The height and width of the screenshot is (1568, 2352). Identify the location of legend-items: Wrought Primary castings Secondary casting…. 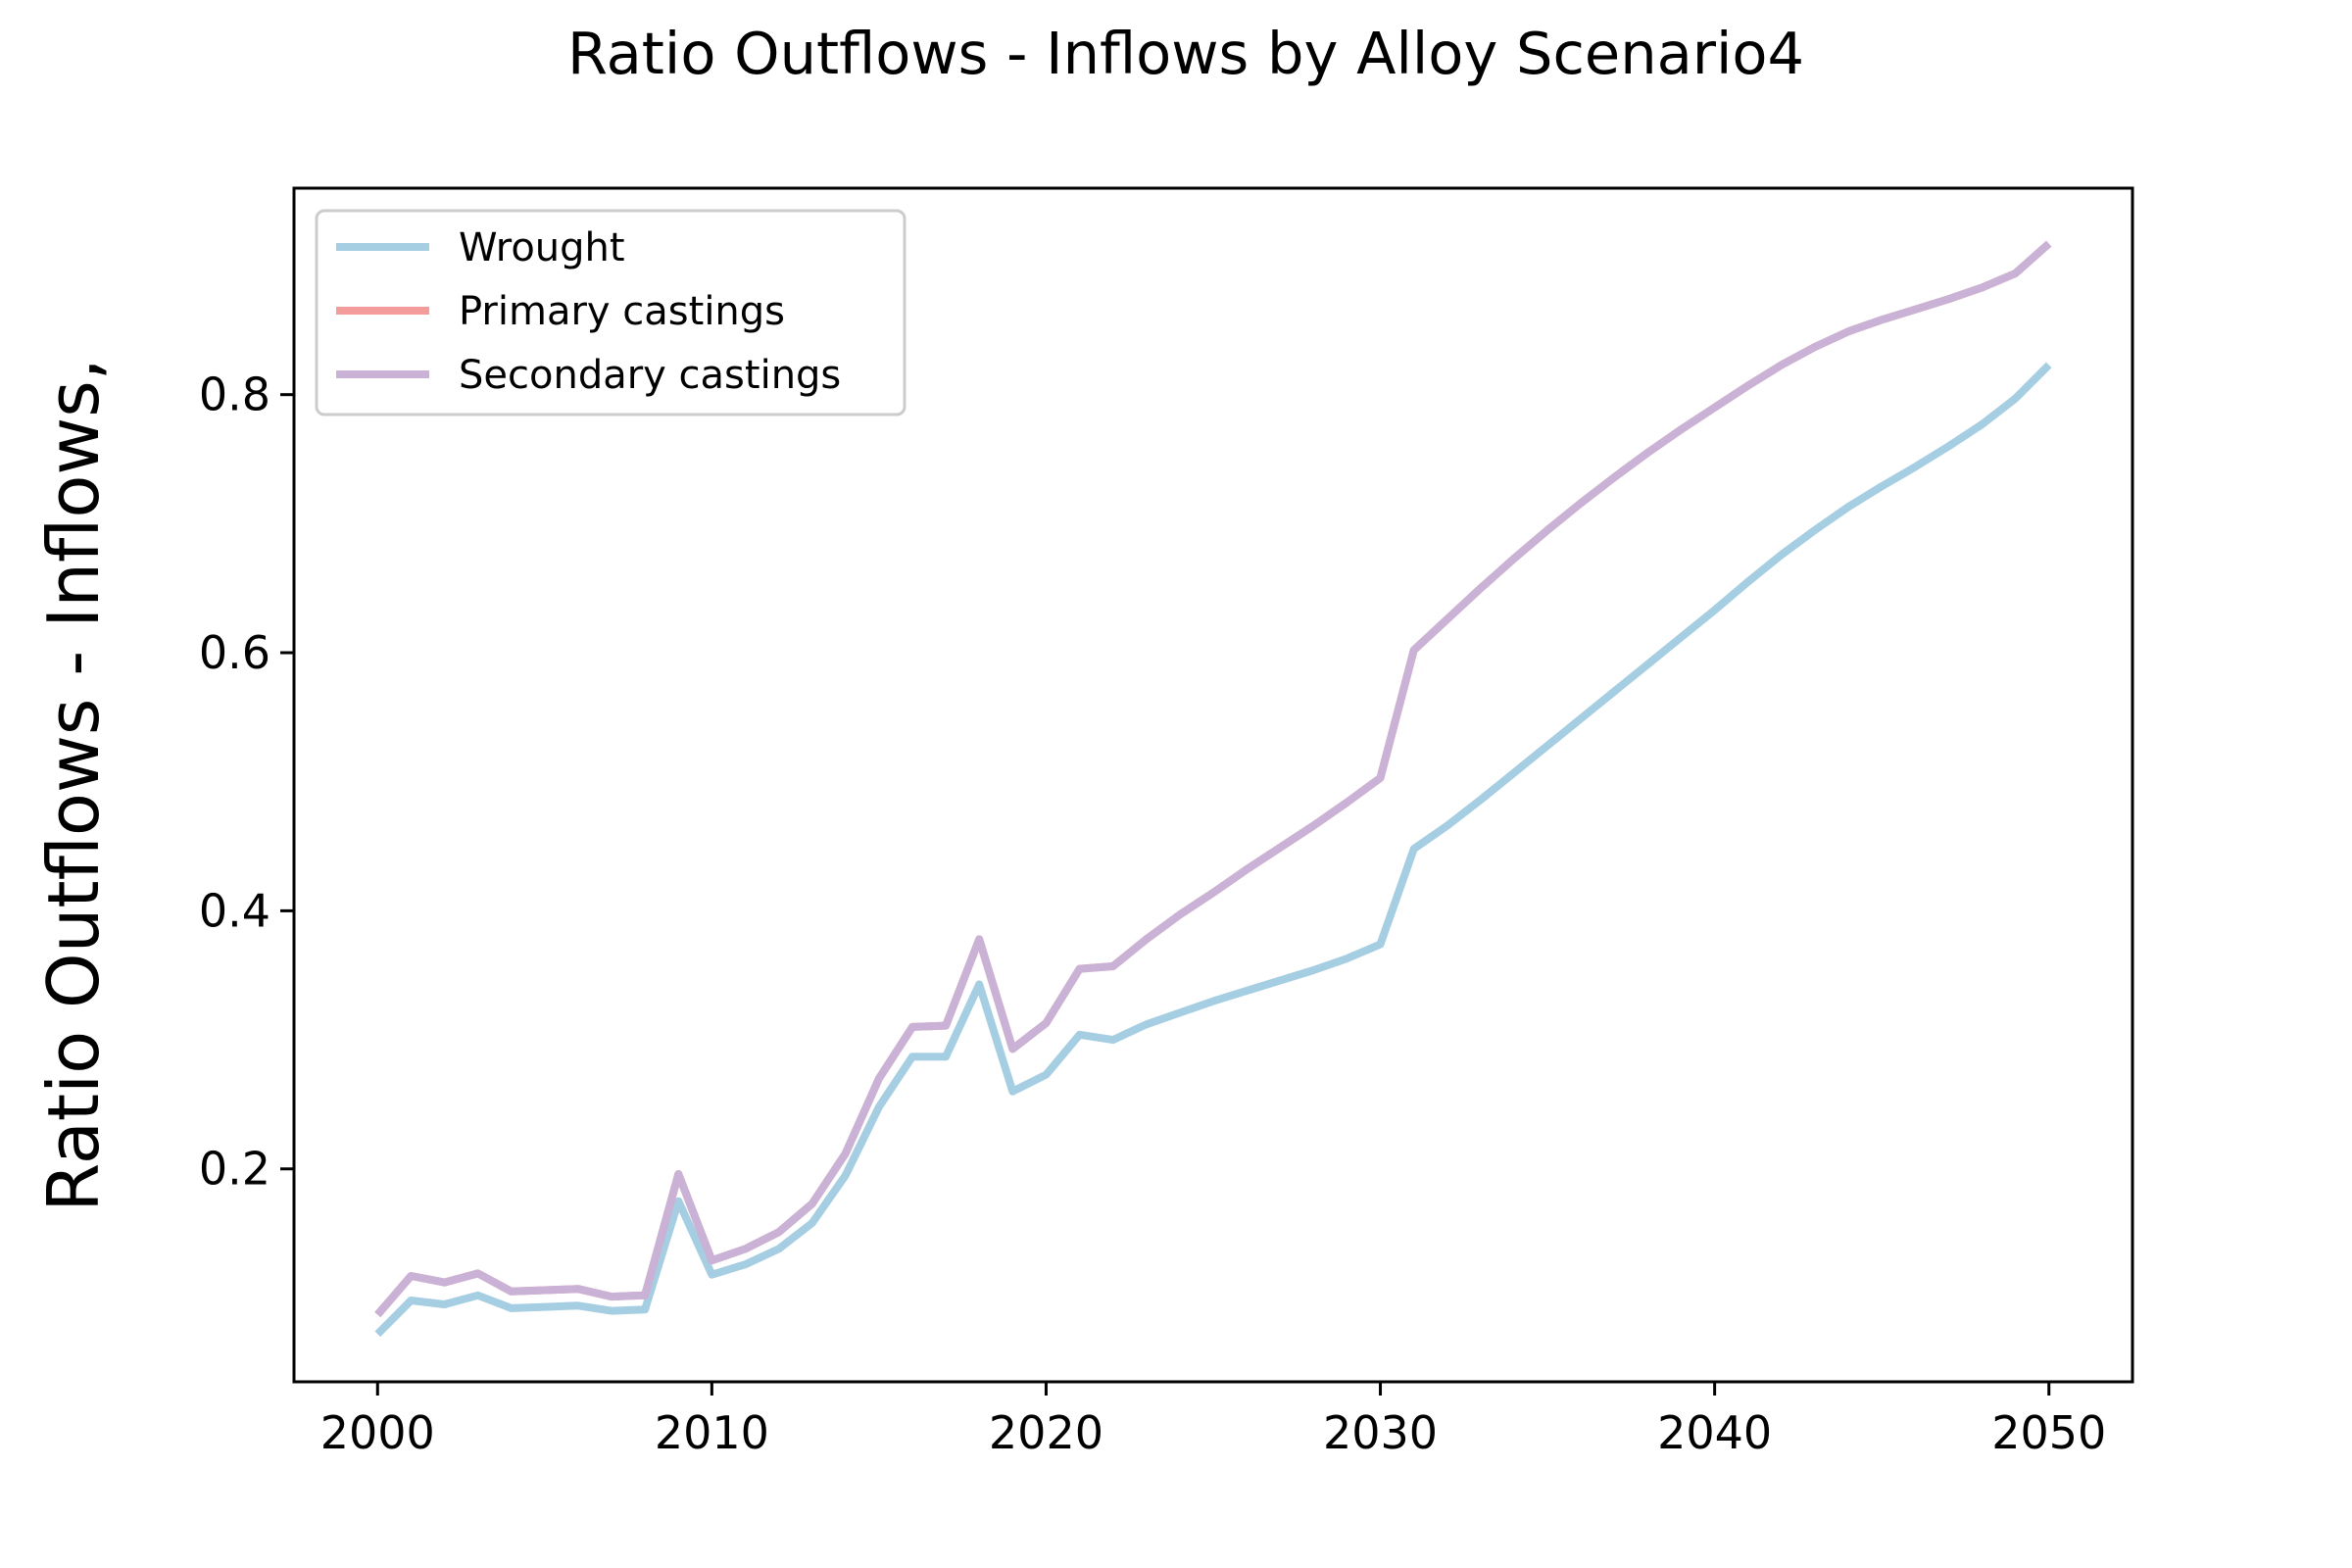
(588, 311).